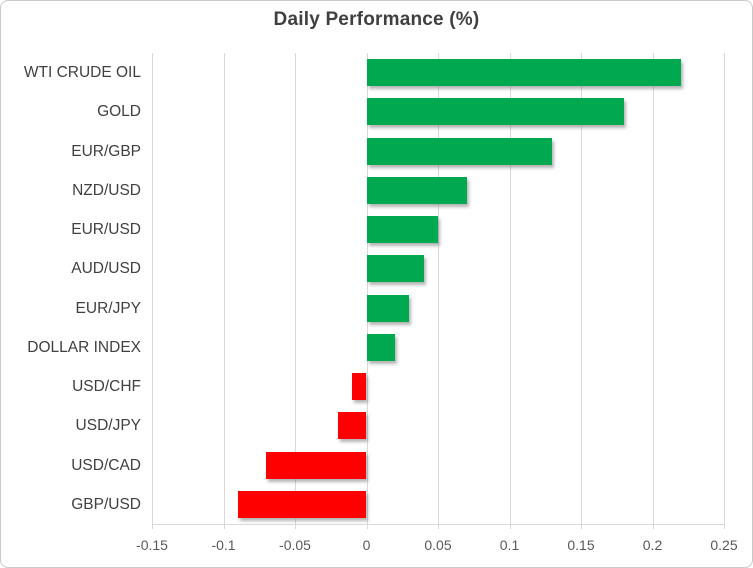 This screenshot has width=753, height=568. I want to click on x-tick-label: 0.05, so click(438, 545).